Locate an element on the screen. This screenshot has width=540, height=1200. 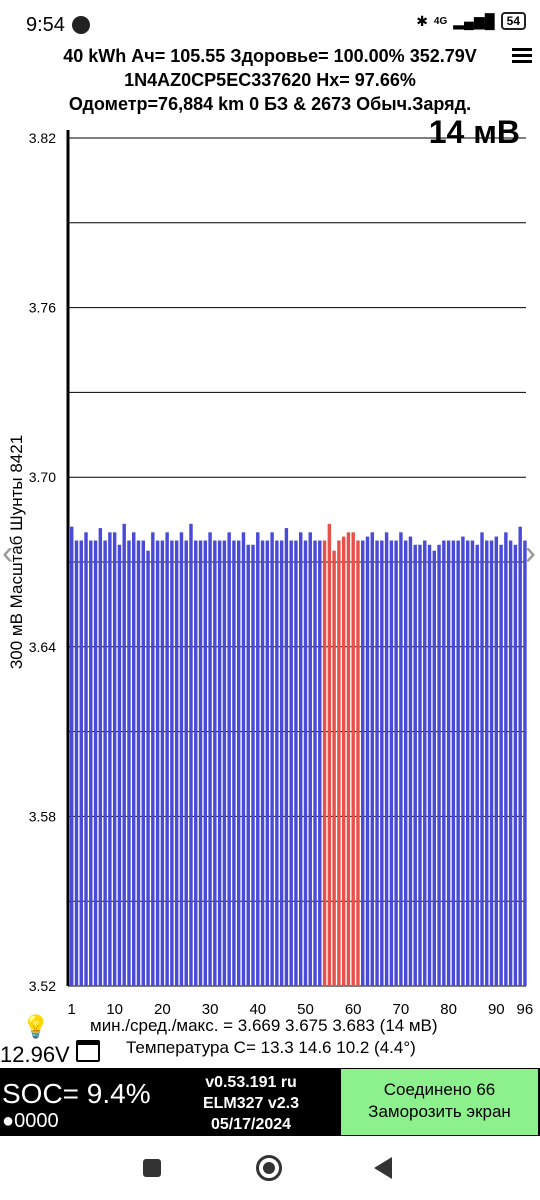
bluetooth-icon: ✱ is located at coordinates (422, 20).